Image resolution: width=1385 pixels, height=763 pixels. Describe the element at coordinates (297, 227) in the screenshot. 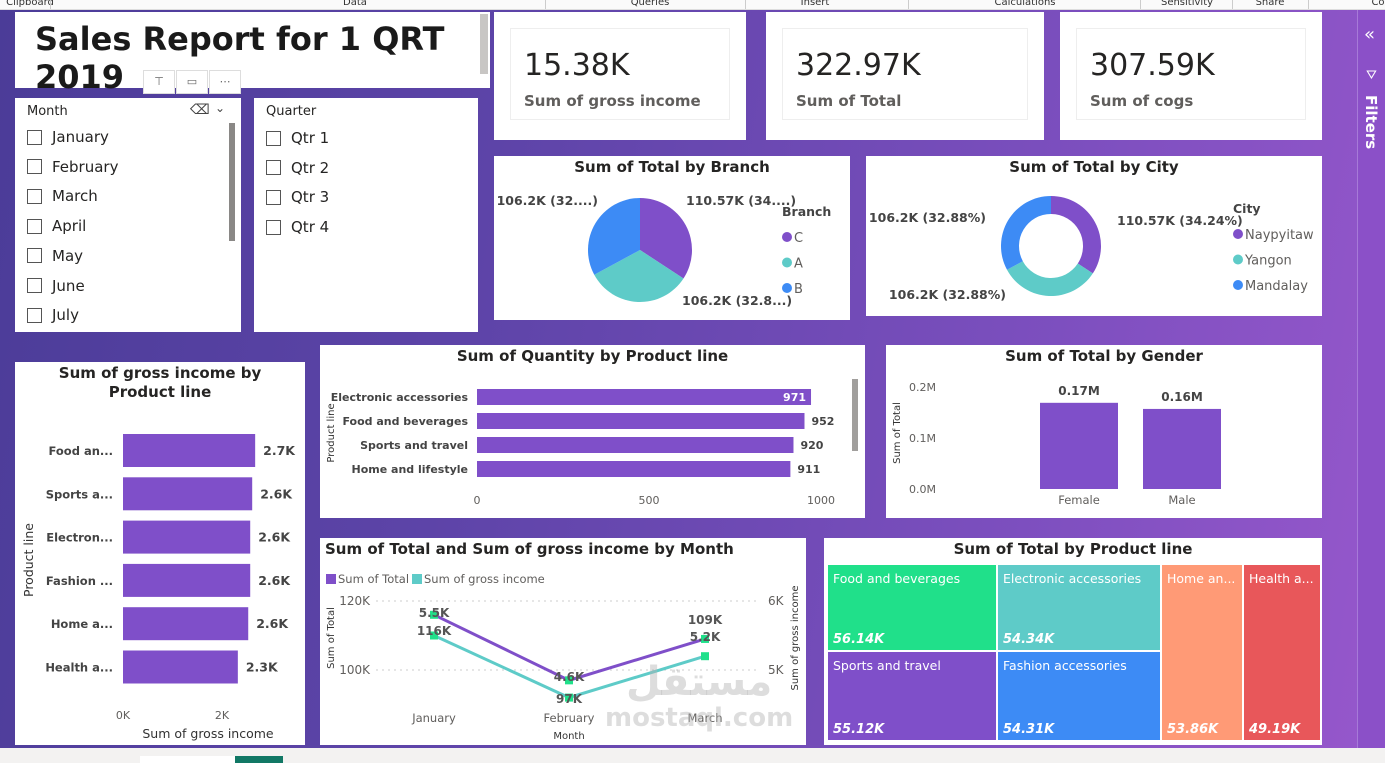

I see `slicer-item: Qtr 4` at that location.